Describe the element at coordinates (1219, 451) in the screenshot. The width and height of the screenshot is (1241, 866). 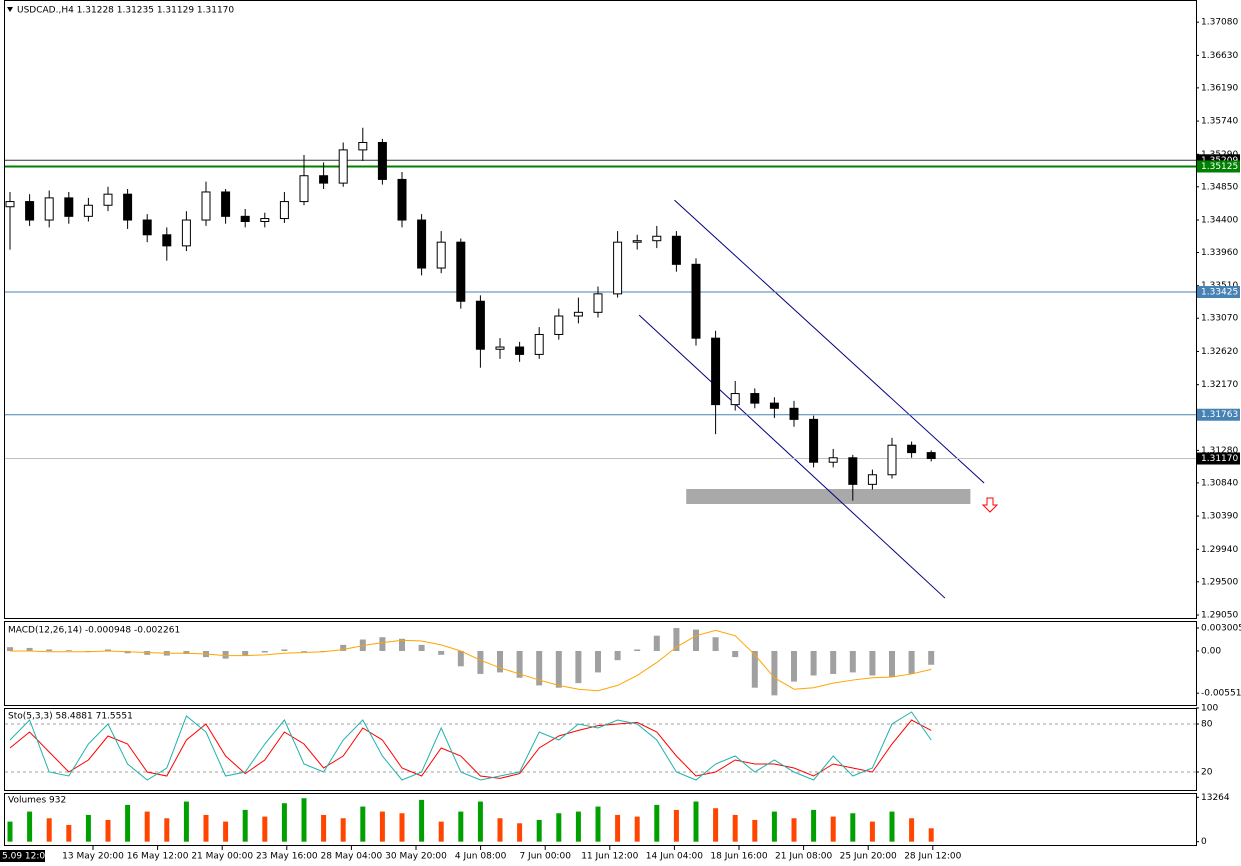
I see `y-tick-label: 1.31280` at that location.